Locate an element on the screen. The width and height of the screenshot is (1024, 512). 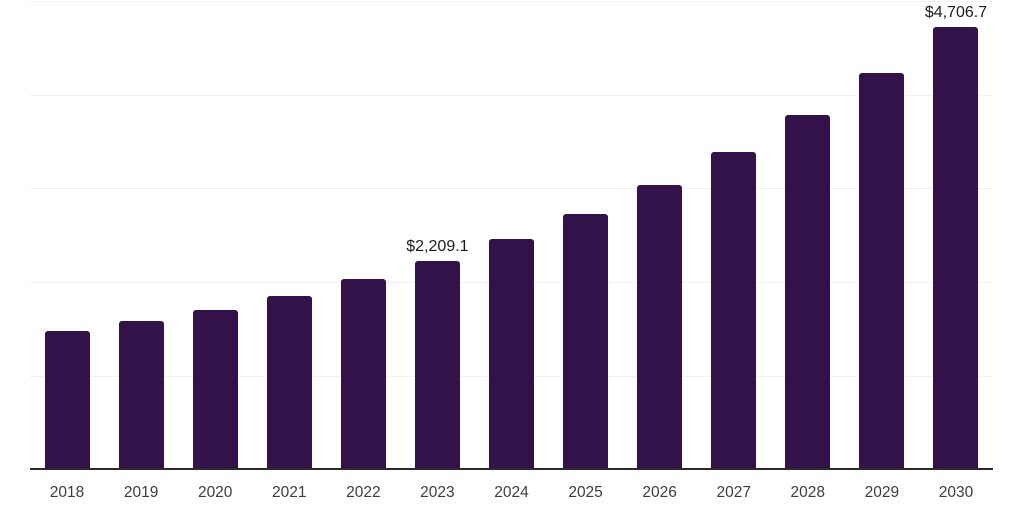
bar-2021 is located at coordinates (289, 382).